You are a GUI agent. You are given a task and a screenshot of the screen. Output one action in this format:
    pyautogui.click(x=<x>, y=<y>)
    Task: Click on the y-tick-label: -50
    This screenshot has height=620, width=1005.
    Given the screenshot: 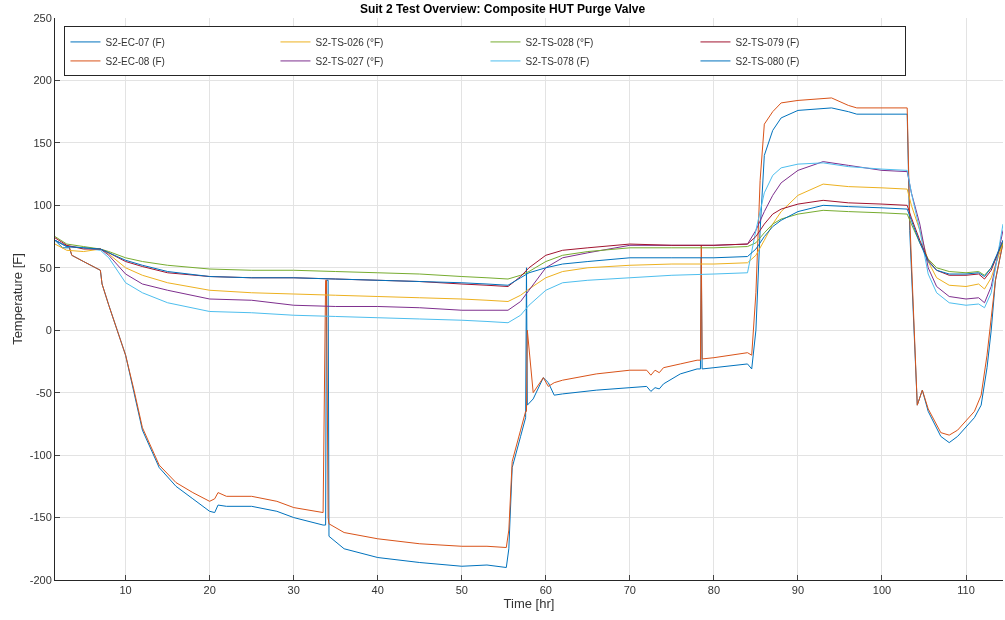 What is the action you would take?
    pyautogui.click(x=43, y=392)
    